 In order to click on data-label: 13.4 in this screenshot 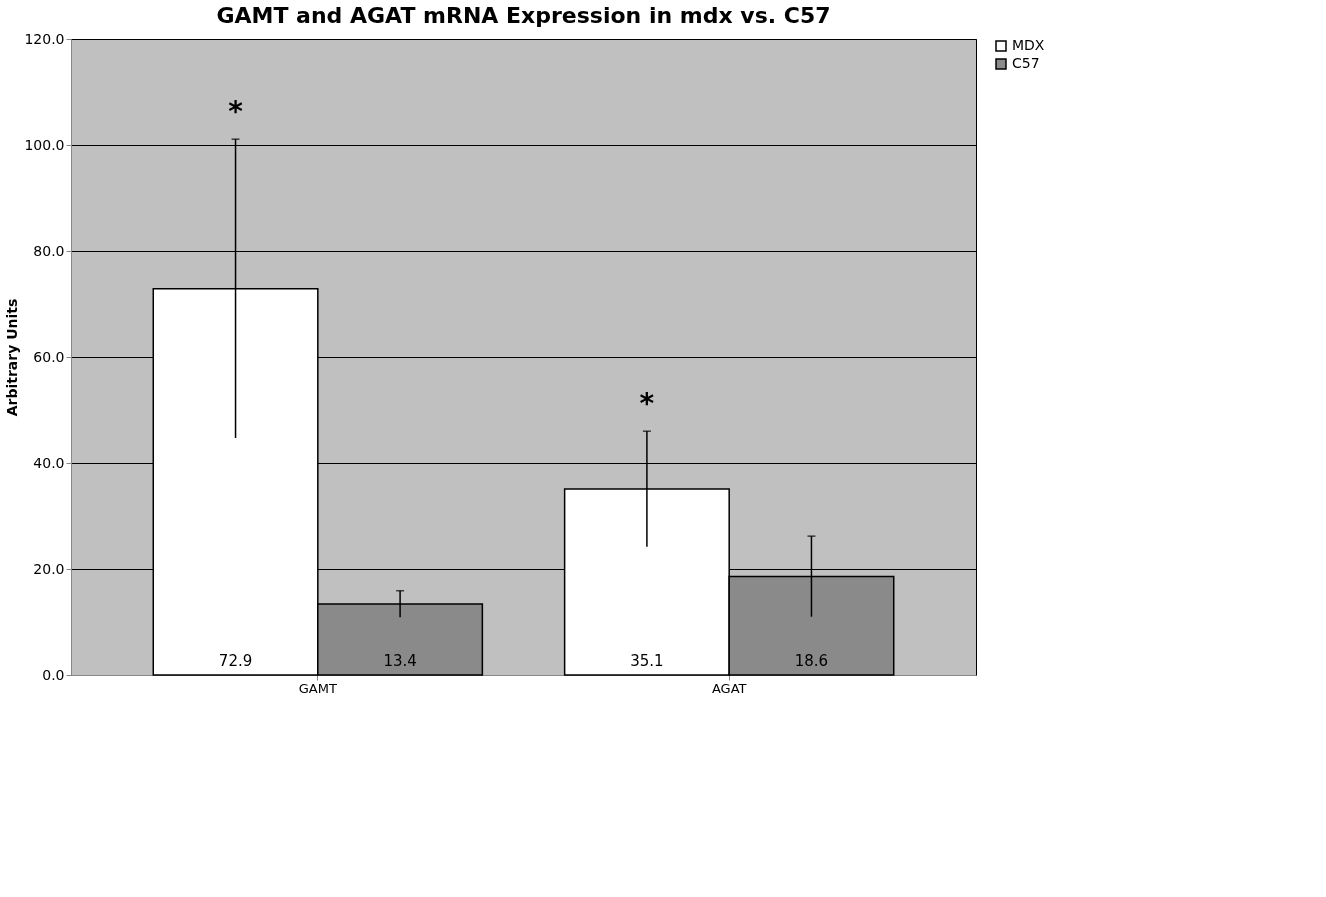, I will do `click(400, 661)`.